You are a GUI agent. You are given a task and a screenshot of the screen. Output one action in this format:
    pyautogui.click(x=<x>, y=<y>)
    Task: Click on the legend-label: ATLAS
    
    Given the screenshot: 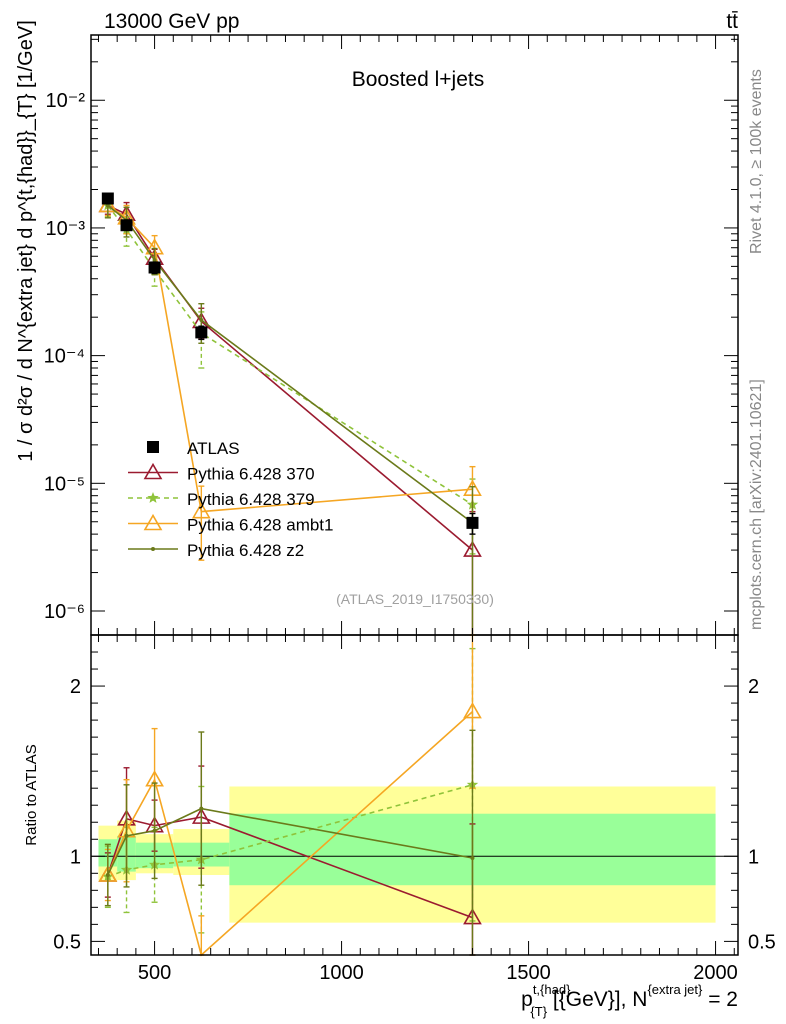 What is the action you would take?
    pyautogui.click(x=213, y=448)
    